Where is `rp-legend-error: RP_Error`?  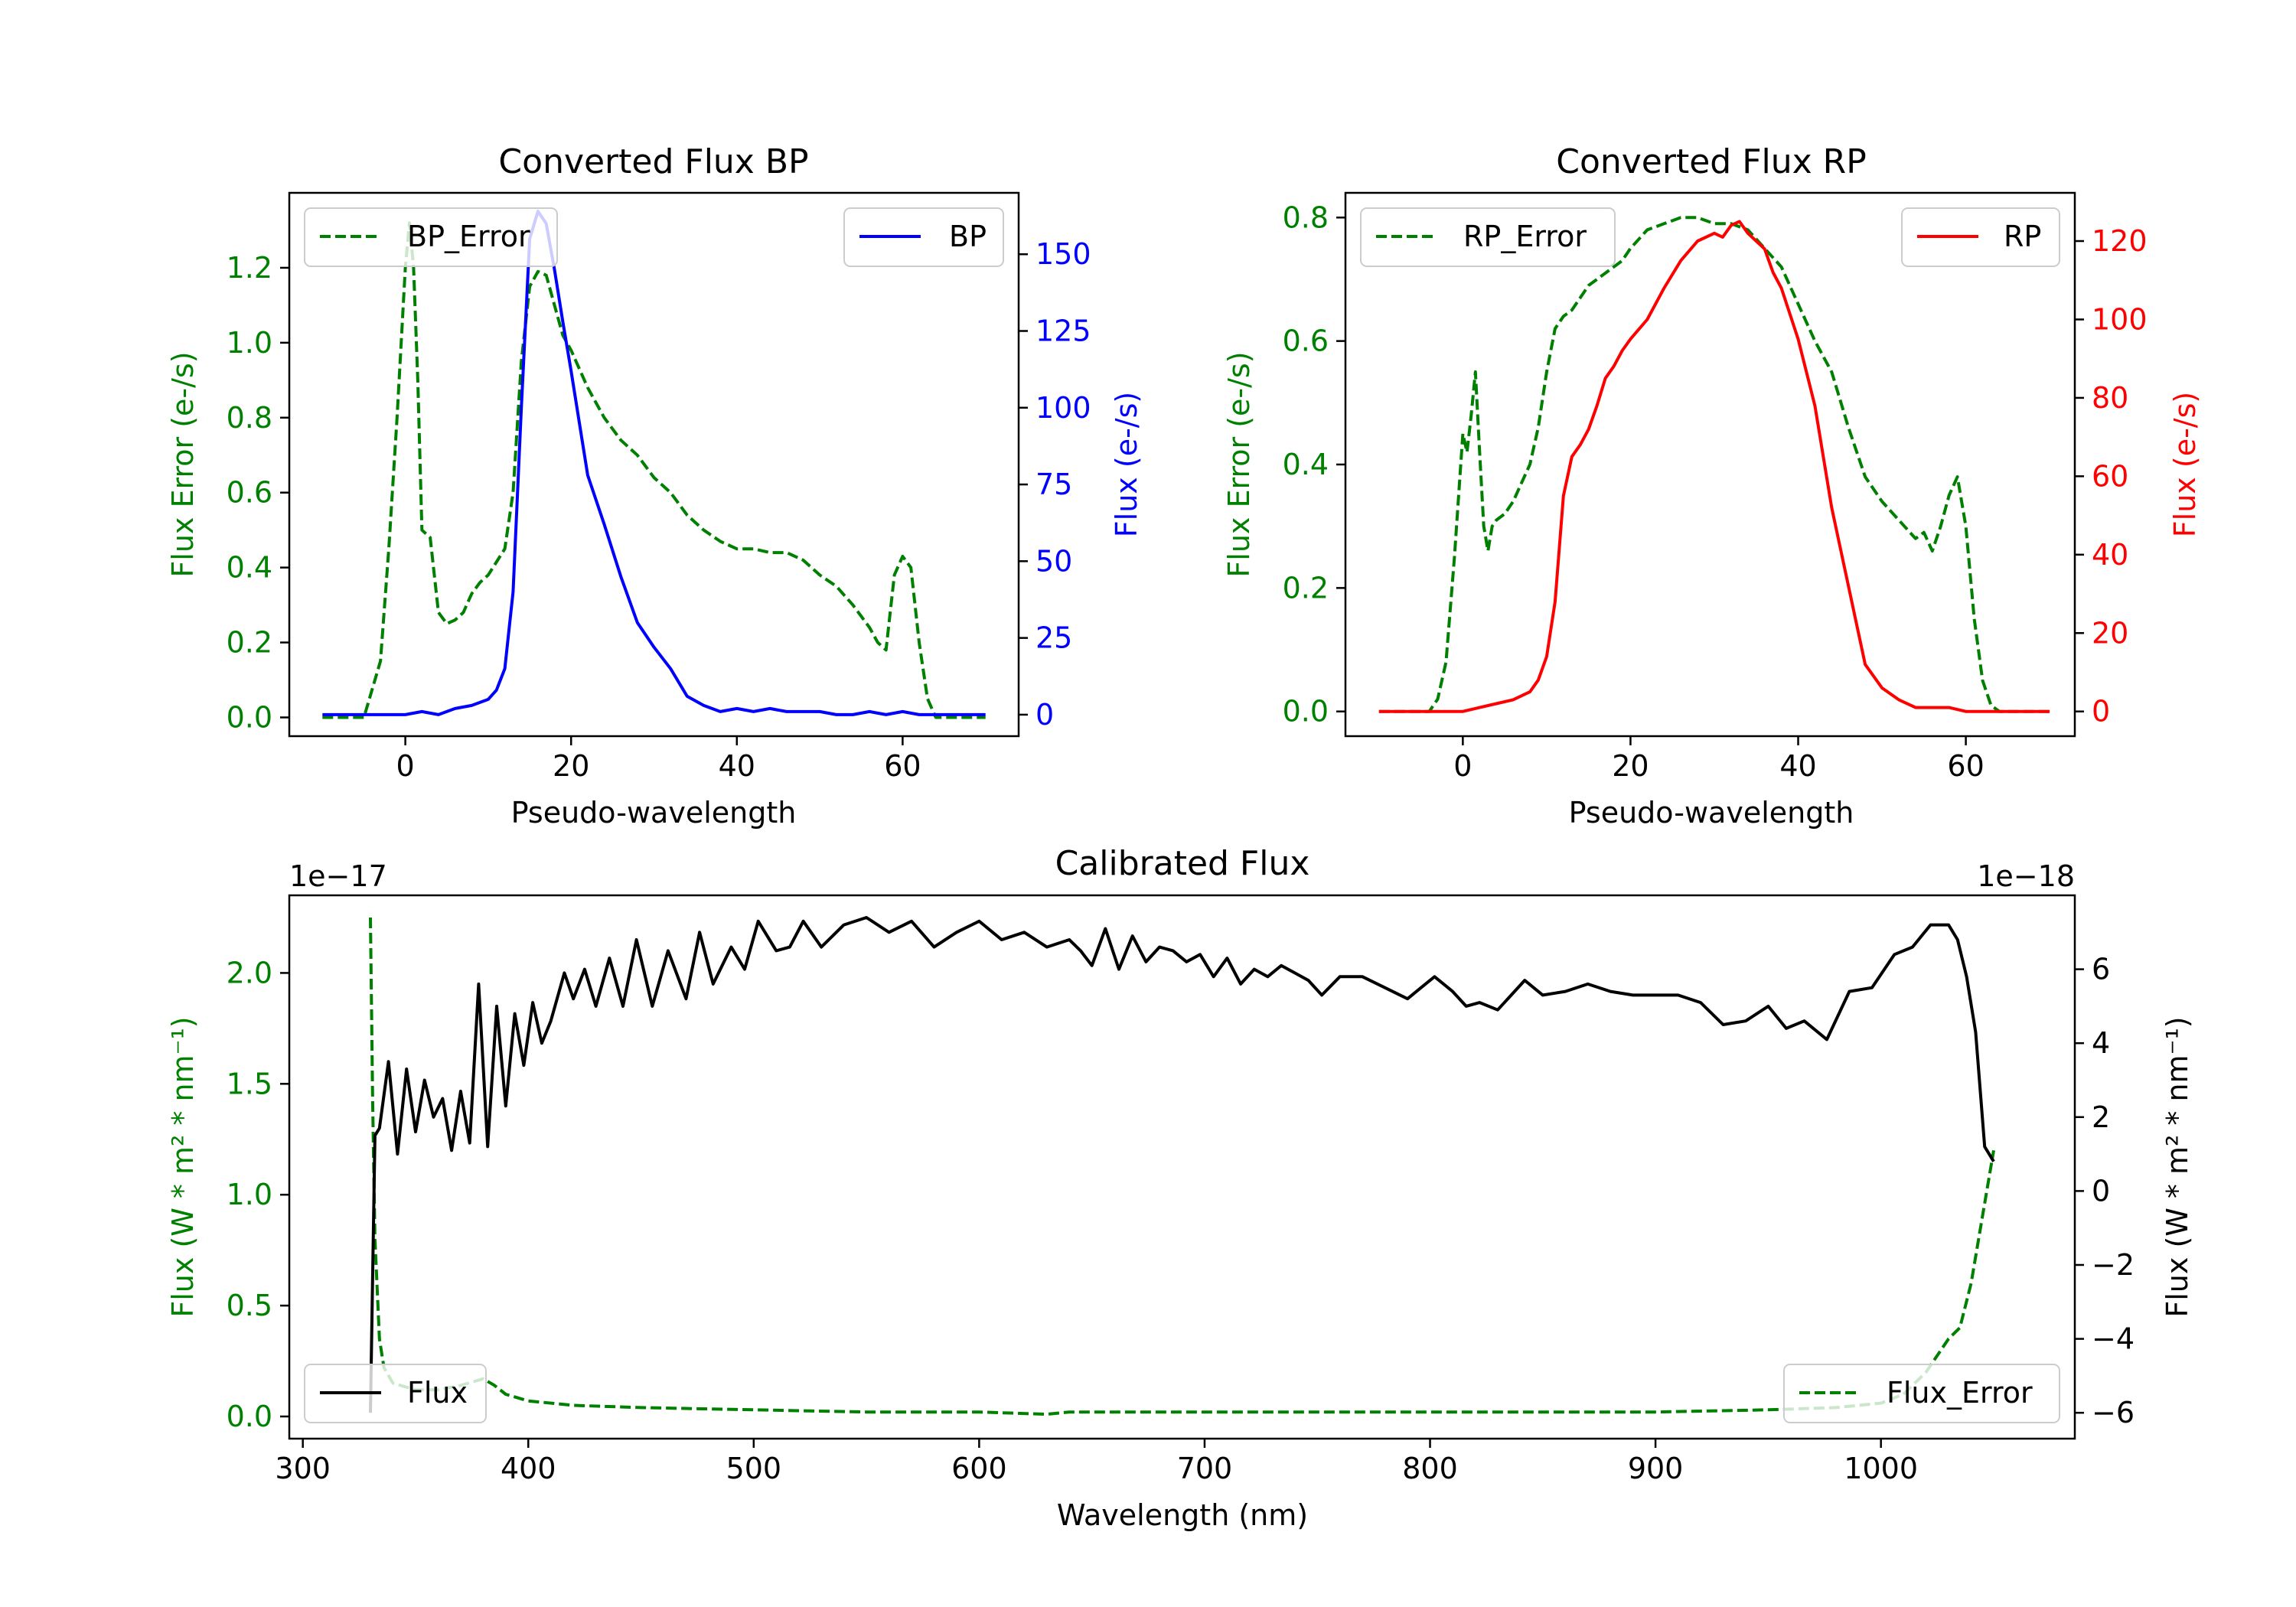 rp-legend-error: RP_Error is located at coordinates (1488, 237).